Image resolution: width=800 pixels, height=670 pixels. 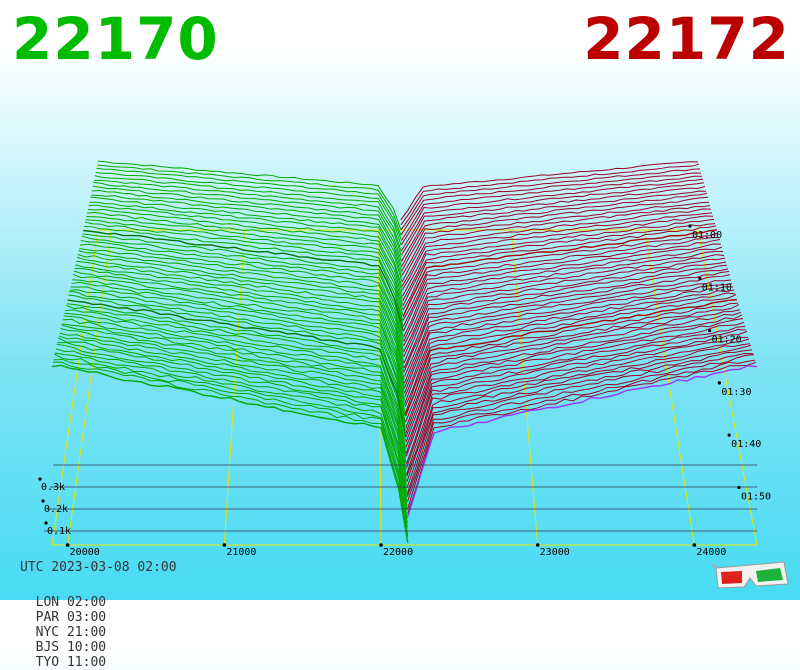 What do you see at coordinates (746, 444) in the screenshot?
I see `time-tick-label: 01:40` at bounding box center [746, 444].